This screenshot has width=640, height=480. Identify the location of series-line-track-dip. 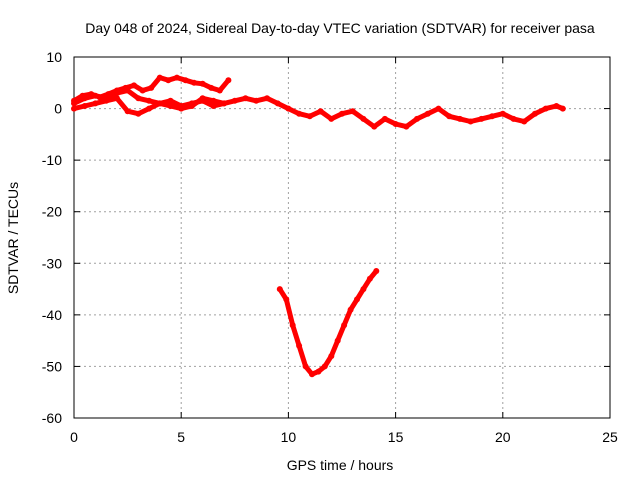
(328, 322).